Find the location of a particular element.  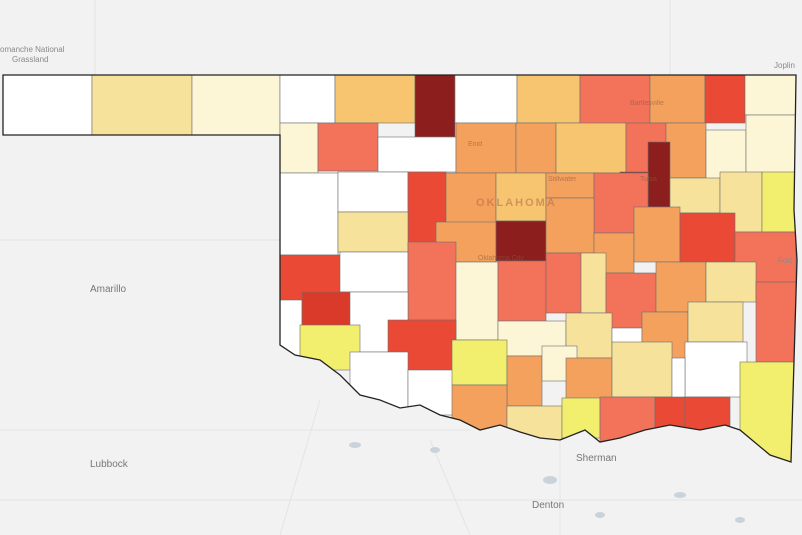

county-choctaw-west is located at coordinates (678, 378).